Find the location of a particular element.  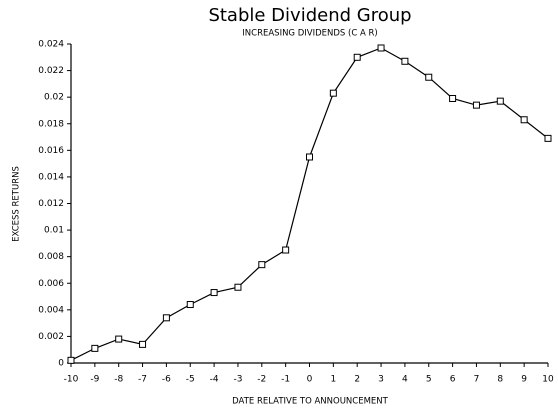

x-tick-label: -5 is located at coordinates (190, 380).